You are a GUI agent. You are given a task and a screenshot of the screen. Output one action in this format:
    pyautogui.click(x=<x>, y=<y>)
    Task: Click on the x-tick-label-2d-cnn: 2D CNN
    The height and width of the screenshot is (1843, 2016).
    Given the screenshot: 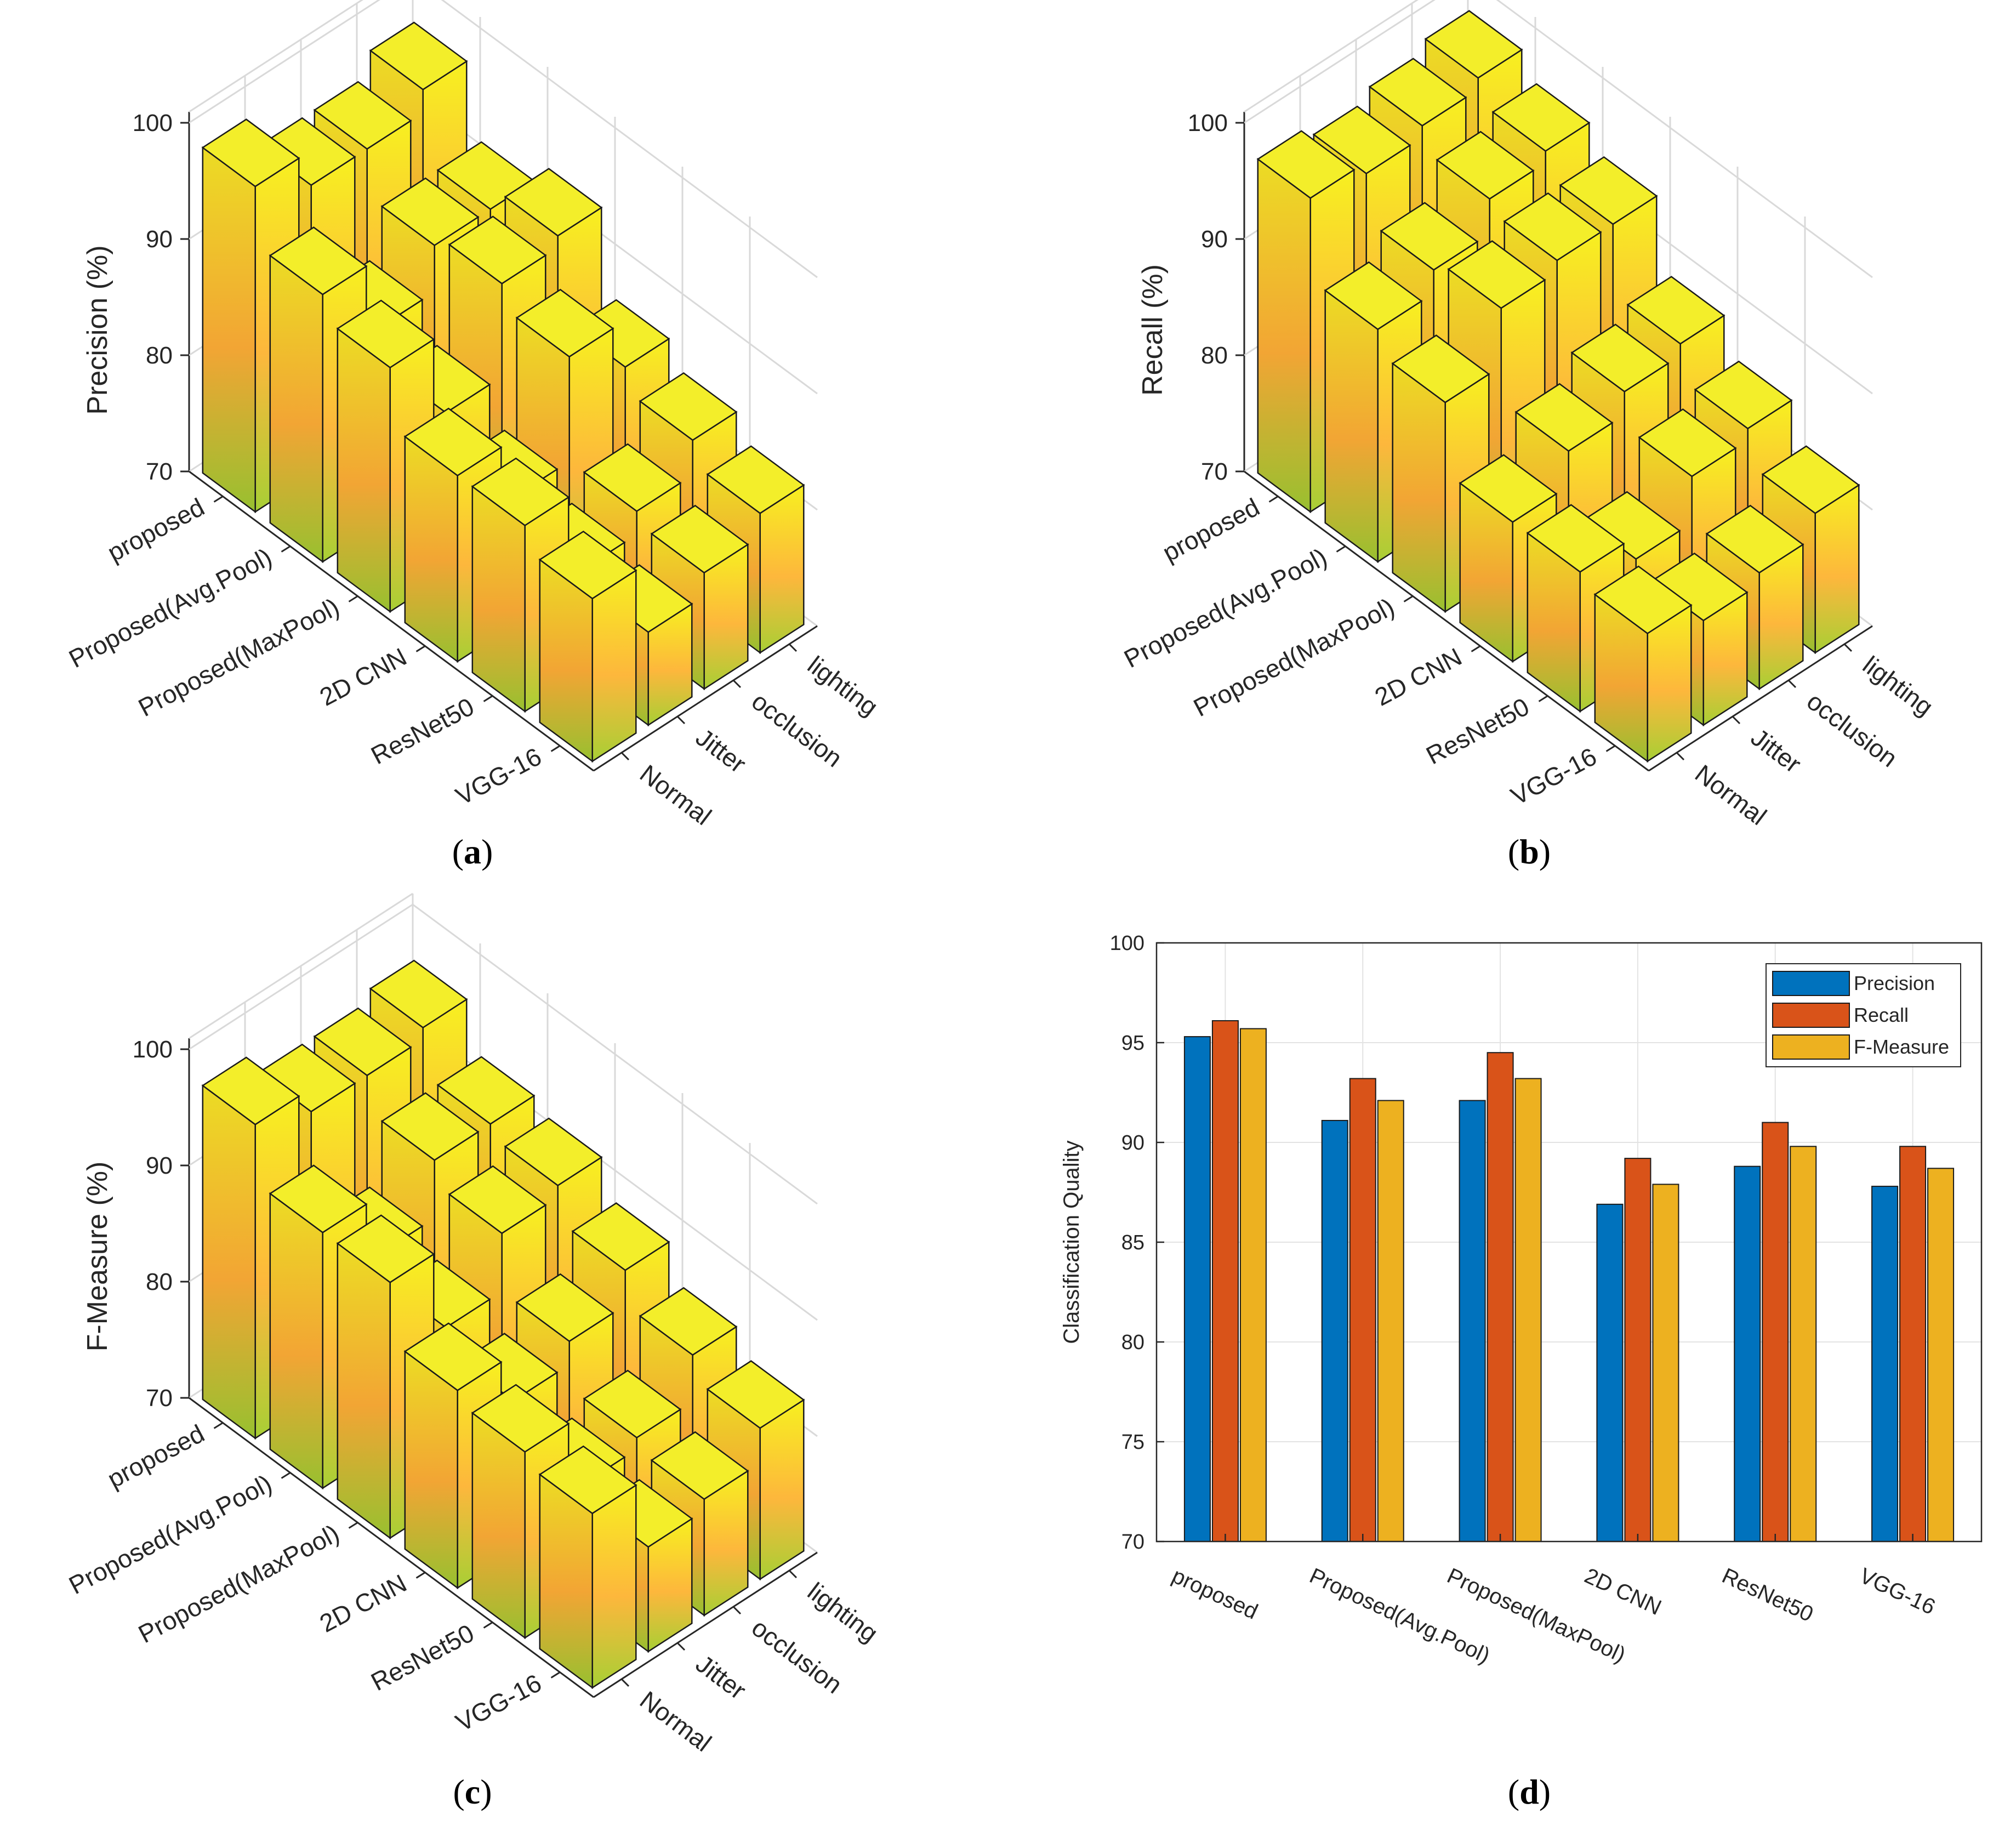 What is the action you would take?
    pyautogui.click(x=1623, y=1591)
    